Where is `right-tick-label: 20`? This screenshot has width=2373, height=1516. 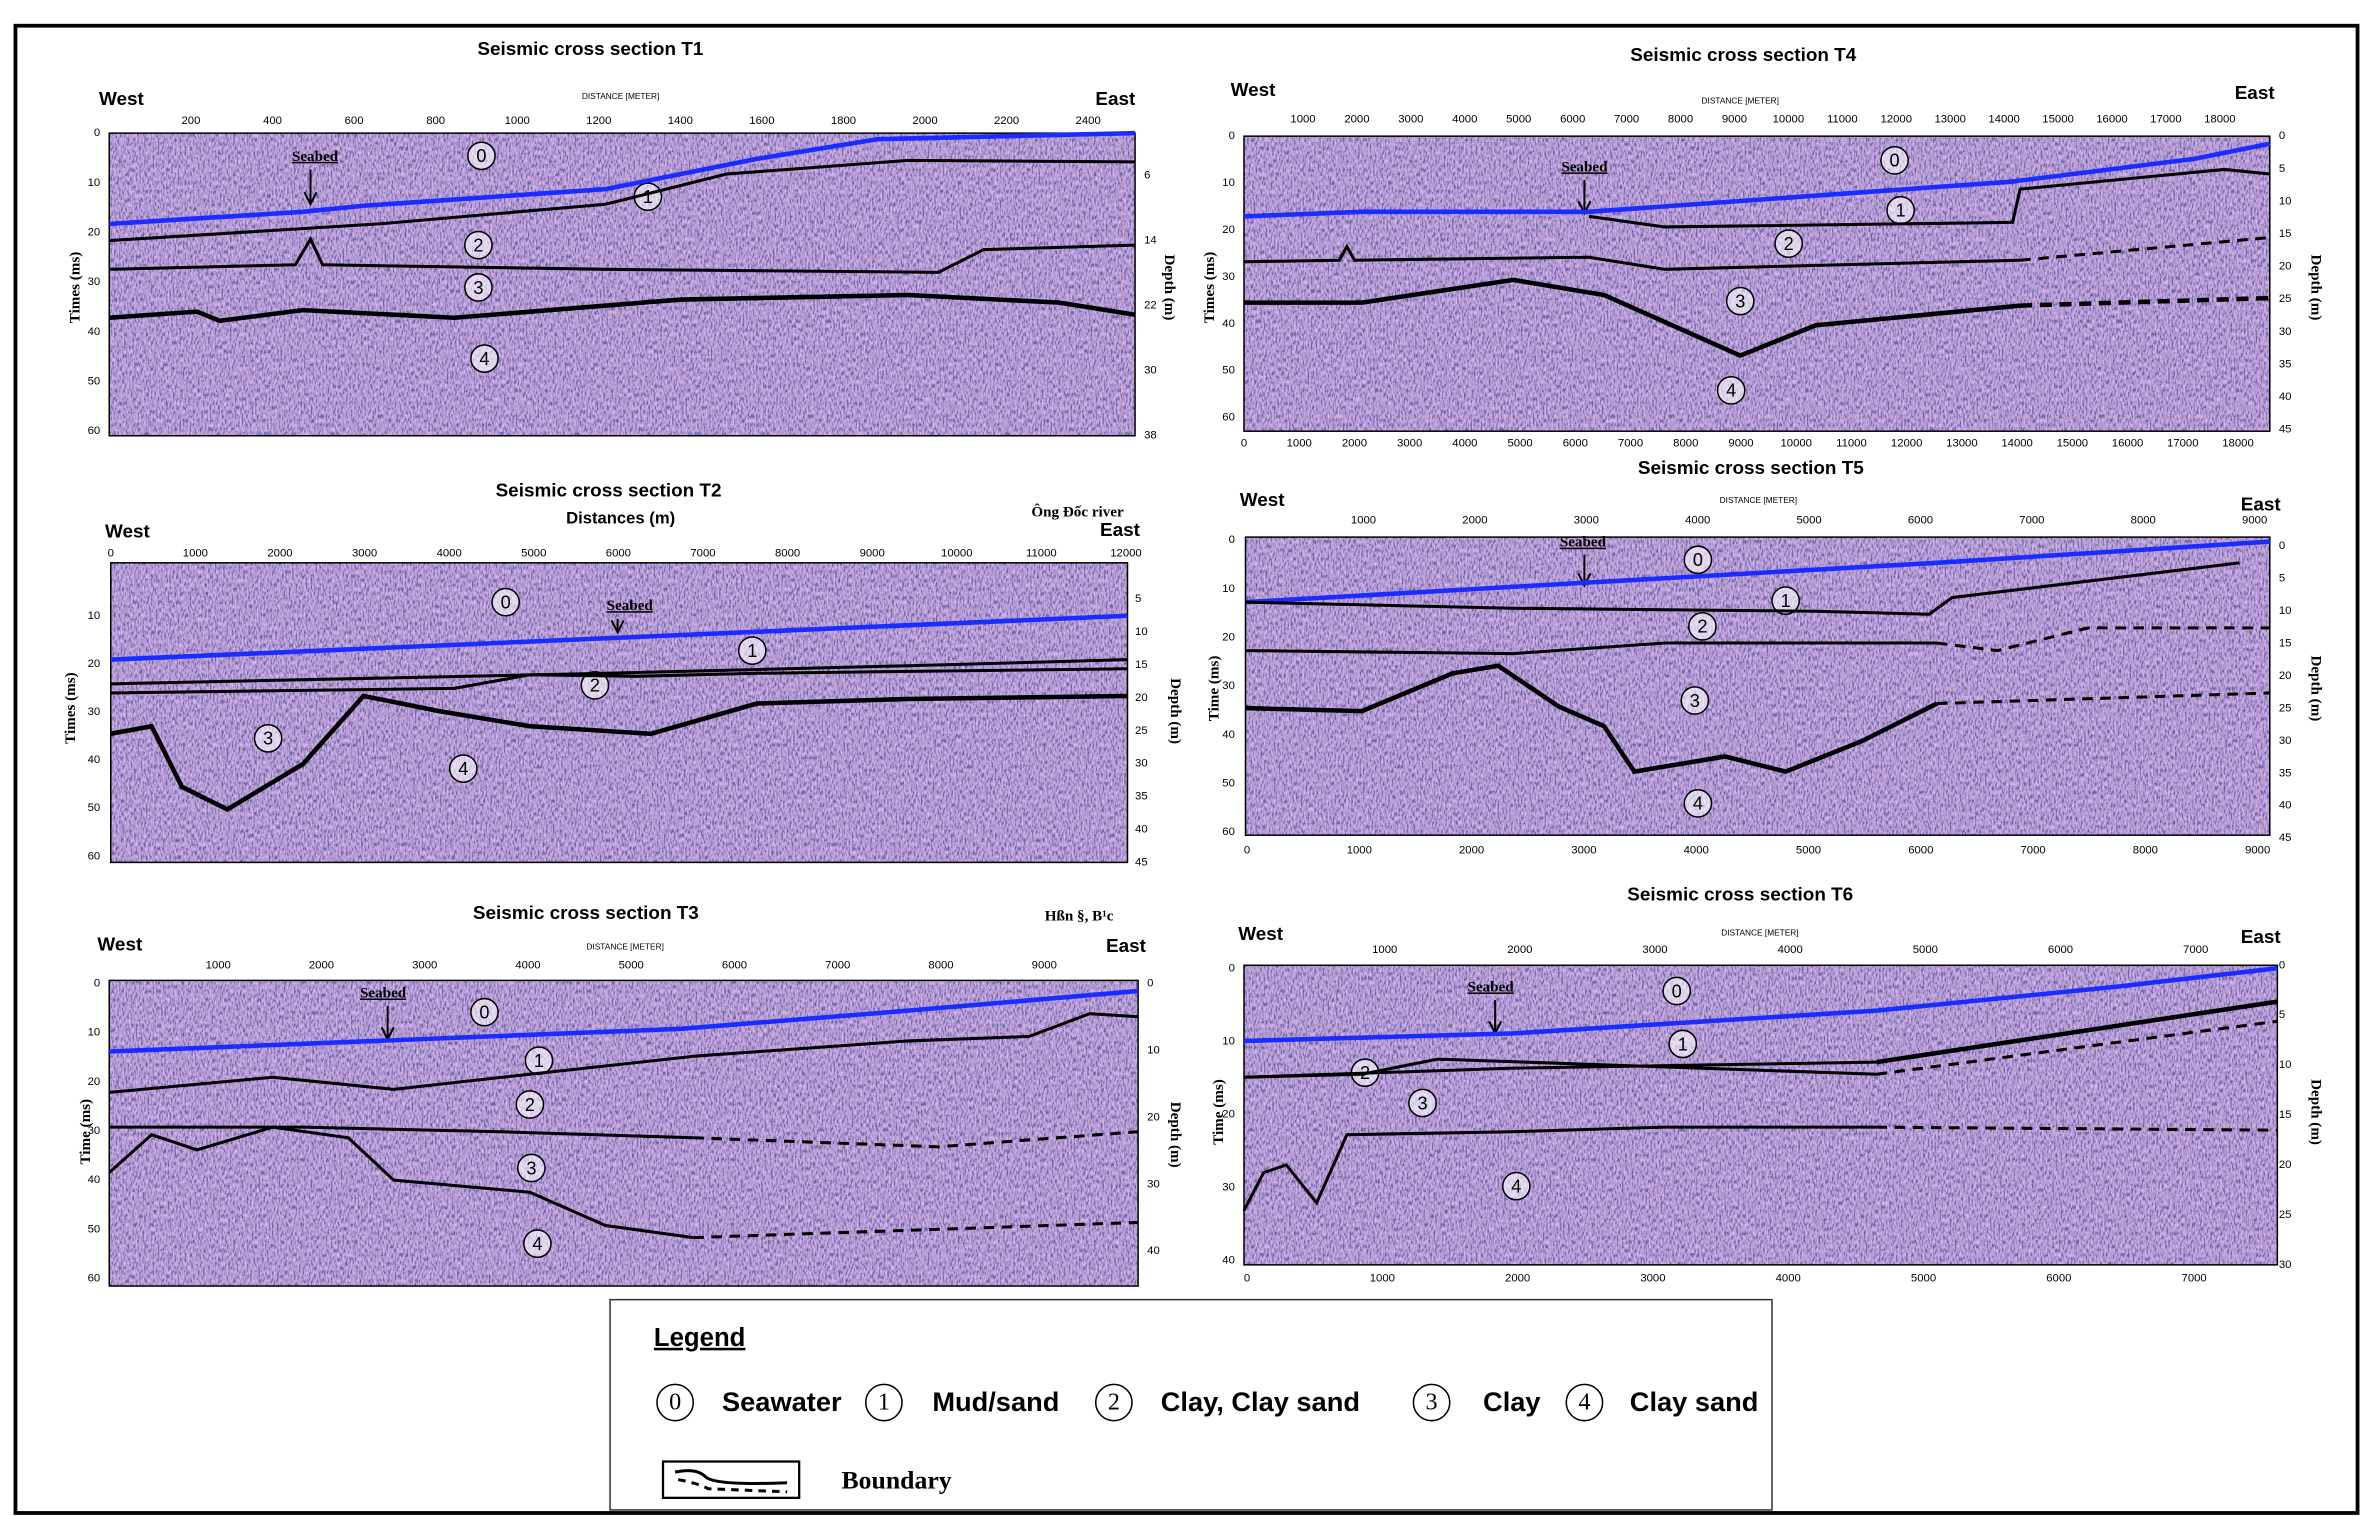
right-tick-label: 20 is located at coordinates (2285, 676).